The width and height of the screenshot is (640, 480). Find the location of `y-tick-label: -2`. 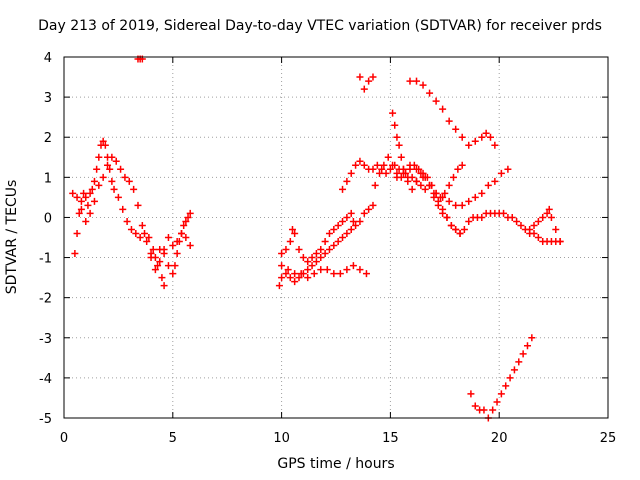

y-tick-label: -2 is located at coordinates (45, 299).